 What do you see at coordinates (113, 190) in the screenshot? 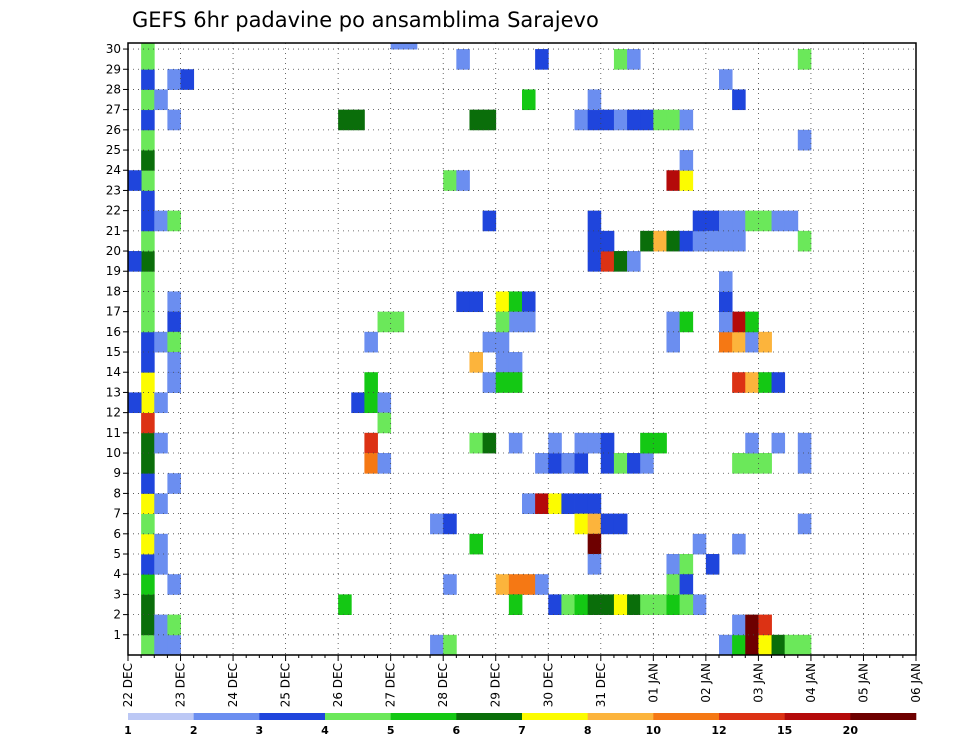
I see `y-tick-label: 23` at bounding box center [113, 190].